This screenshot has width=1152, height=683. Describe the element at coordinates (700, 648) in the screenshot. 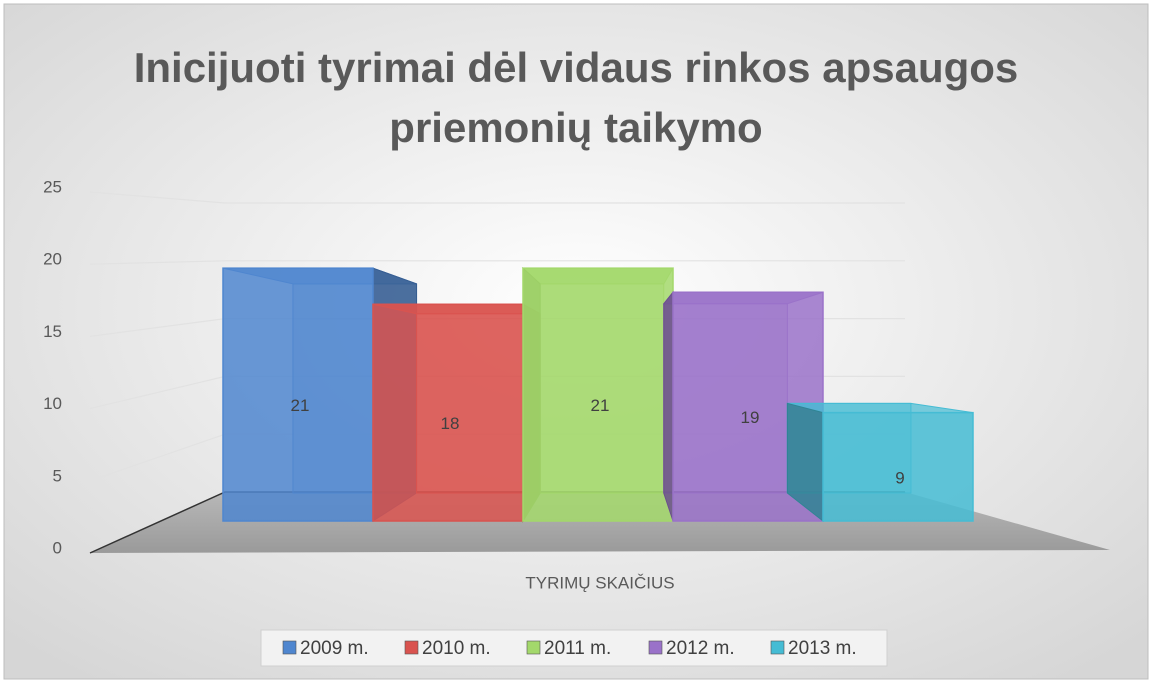

I see `legend-label: 2012 m.` at that location.